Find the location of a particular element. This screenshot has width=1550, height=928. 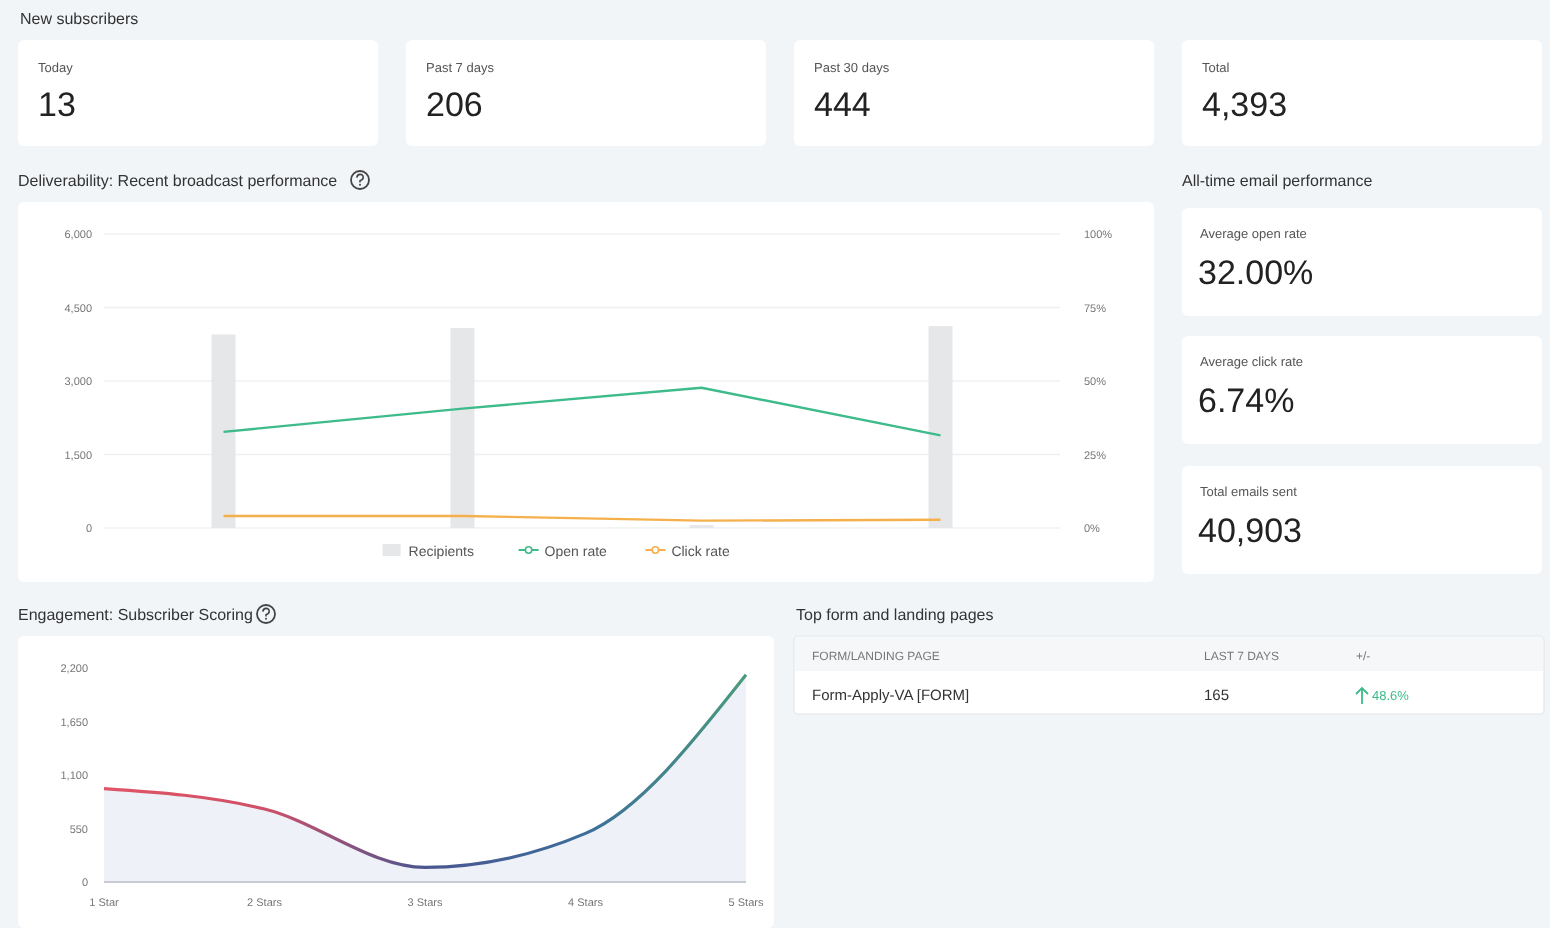

data-label: 444 is located at coordinates (842, 105).